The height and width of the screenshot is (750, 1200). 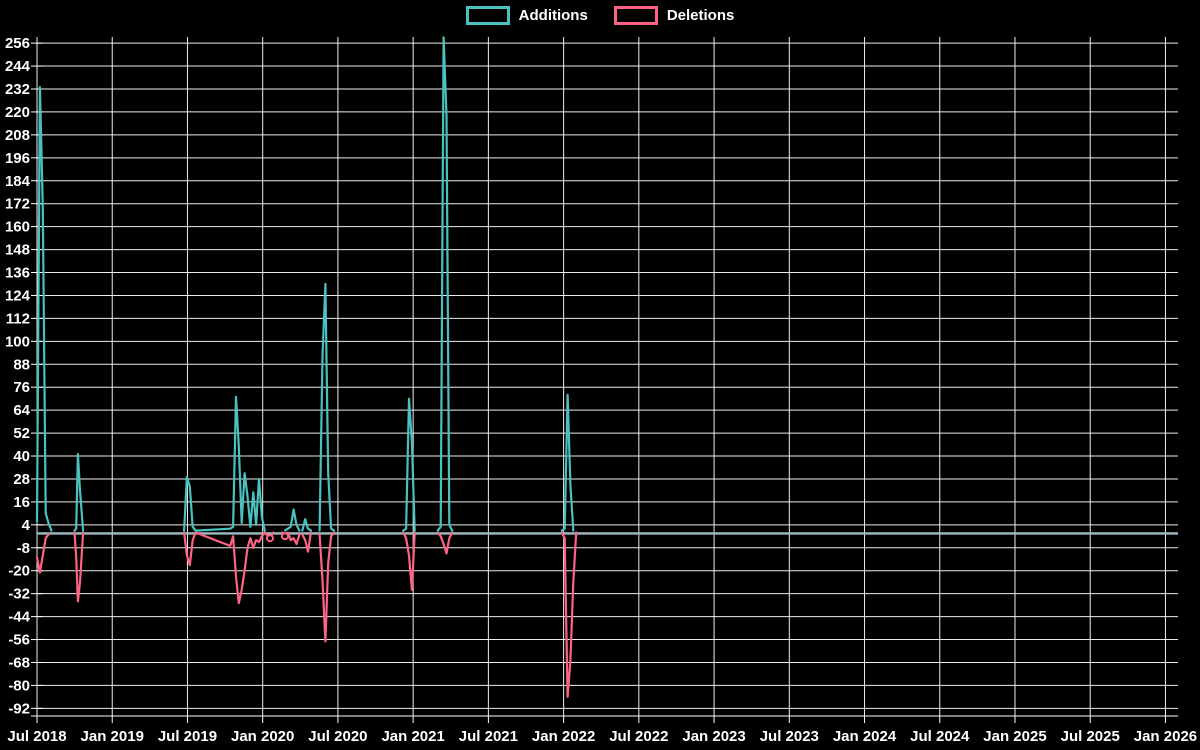 What do you see at coordinates (19, 617) in the screenshot?
I see `svg-text: -44` at bounding box center [19, 617].